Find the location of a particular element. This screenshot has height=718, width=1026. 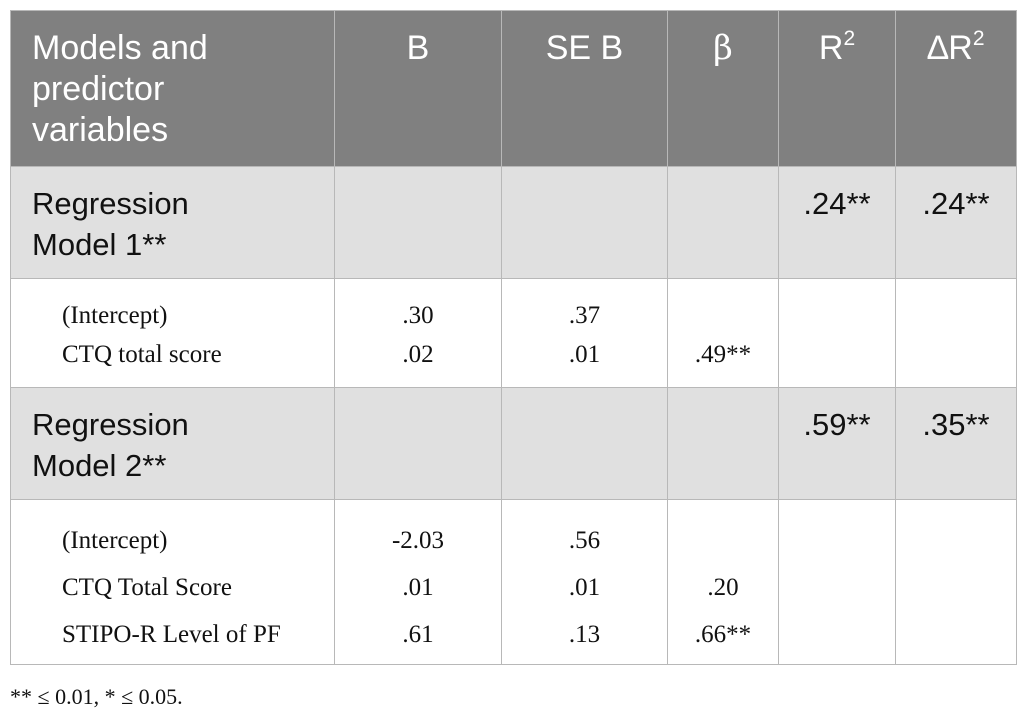

model1-predictor-ctq: CTQ total score is located at coordinates (142, 354).